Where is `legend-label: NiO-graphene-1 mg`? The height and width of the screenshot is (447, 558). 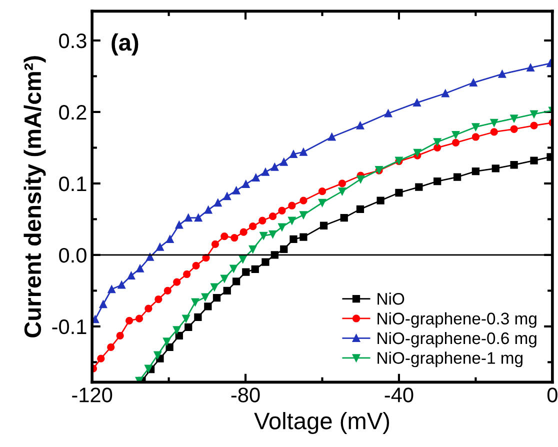
legend-label: NiO-graphene-1 mg is located at coordinates (450, 360).